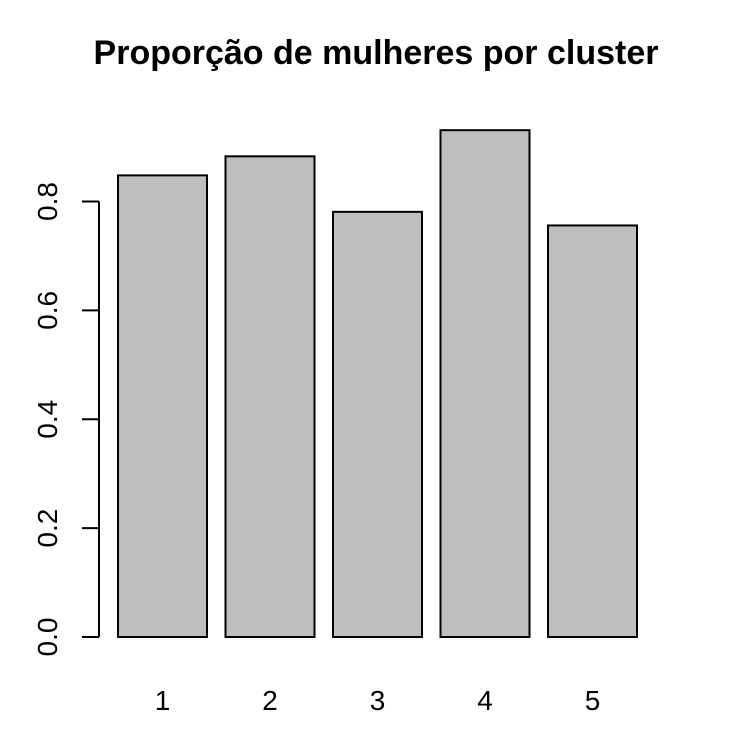  I want to click on x-tick-label: 3, so click(378, 700).